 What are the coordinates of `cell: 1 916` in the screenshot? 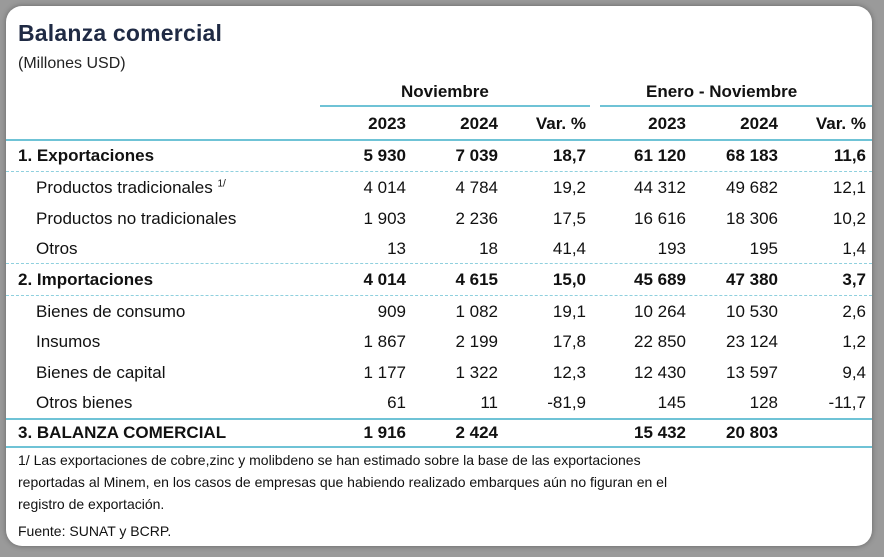 It's located at (384, 432).